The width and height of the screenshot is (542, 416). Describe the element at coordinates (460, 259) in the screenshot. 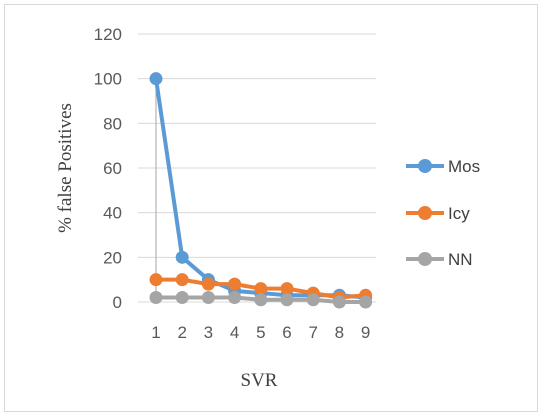

I see `legend-label: NN` at that location.